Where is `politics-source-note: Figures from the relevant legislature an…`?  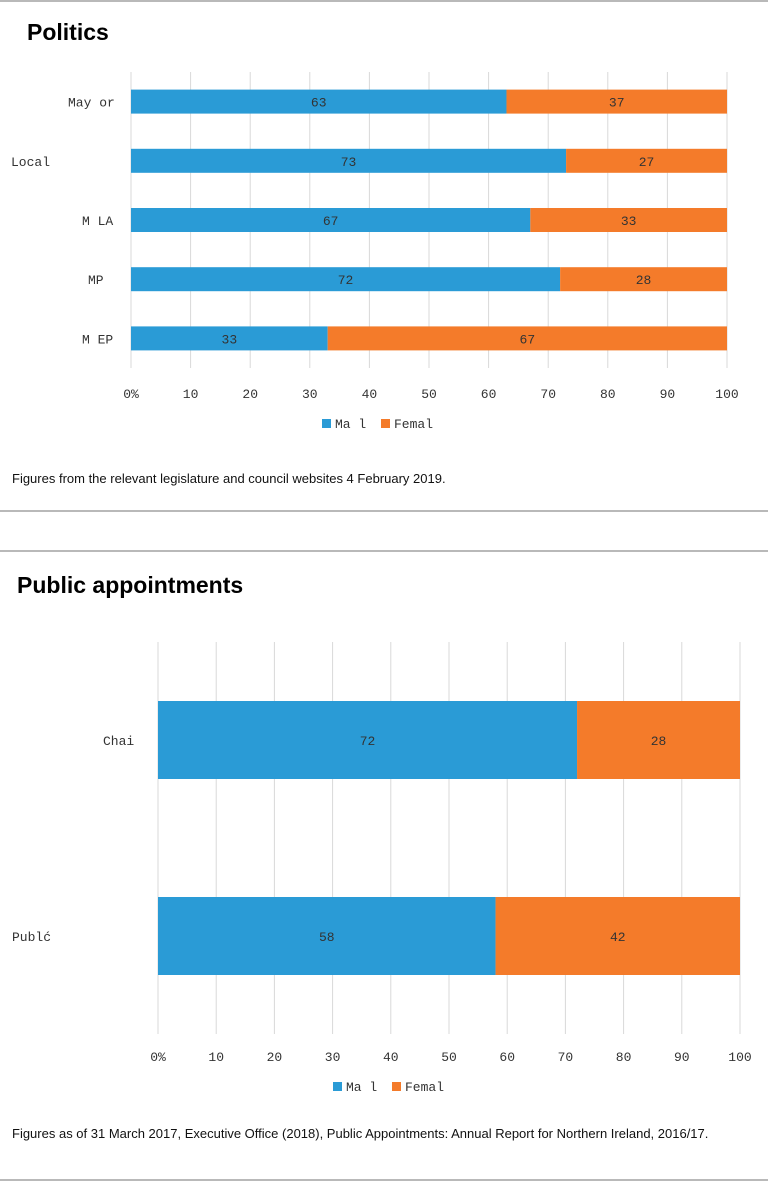 politics-source-note: Figures from the relevant legislature an… is located at coordinates (229, 478).